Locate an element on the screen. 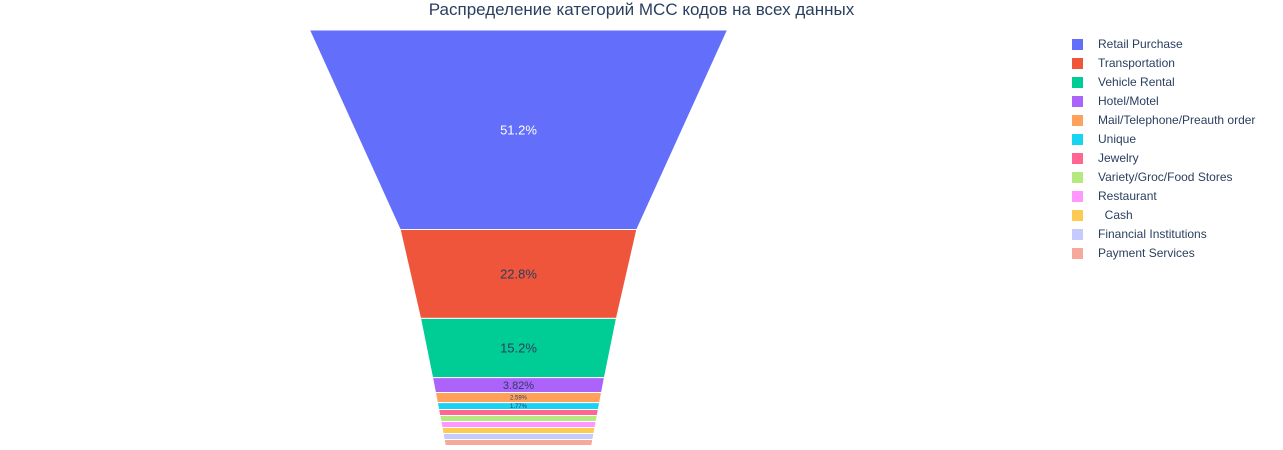 This screenshot has height=450, width=1283. legend-label: Financial Institutions is located at coordinates (1152, 234).